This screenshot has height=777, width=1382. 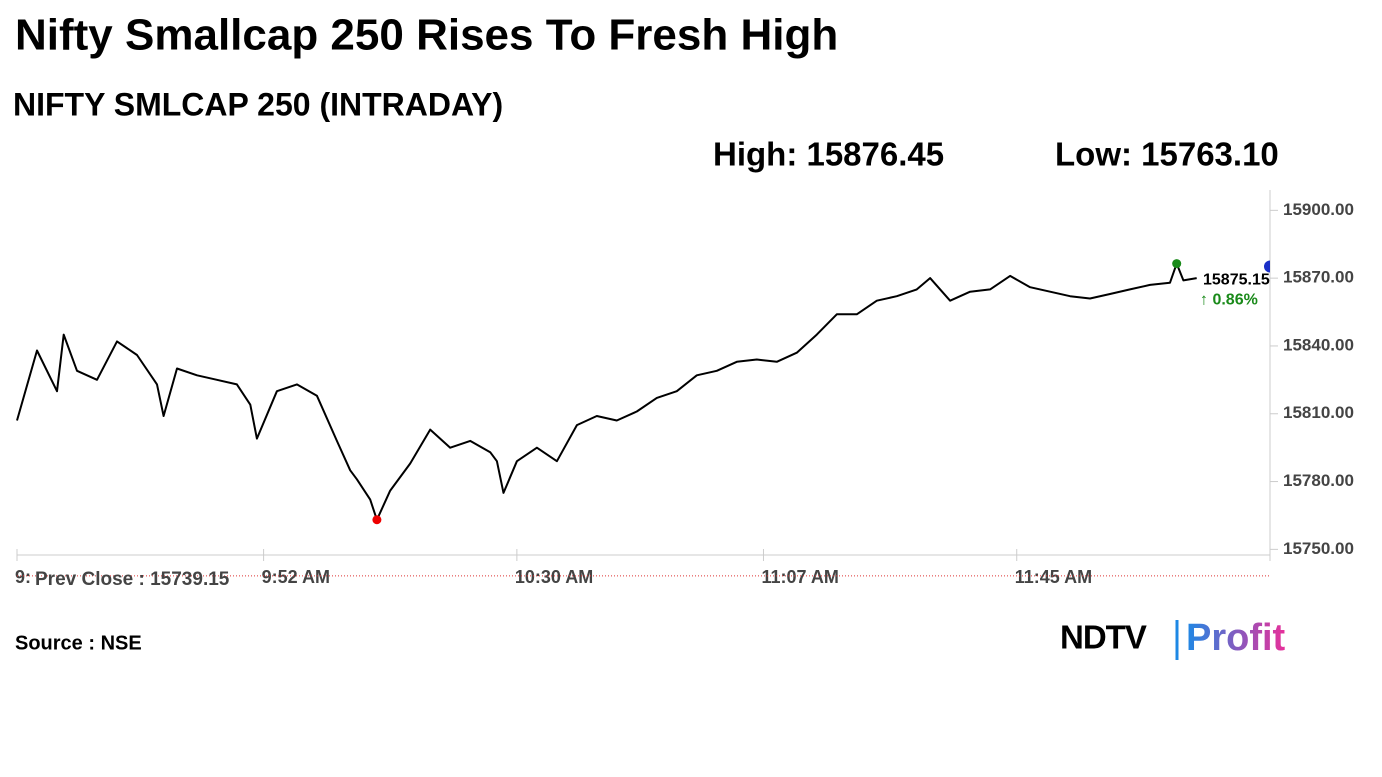 I want to click on last-marker, so click(x=1267, y=266).